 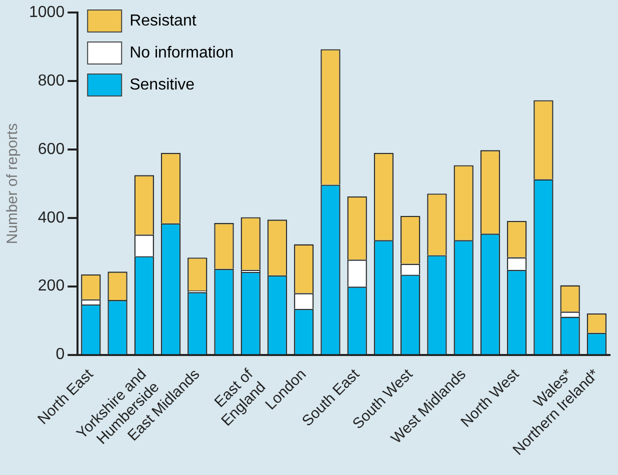 I want to click on y-tick-label: 800, so click(x=51, y=81).